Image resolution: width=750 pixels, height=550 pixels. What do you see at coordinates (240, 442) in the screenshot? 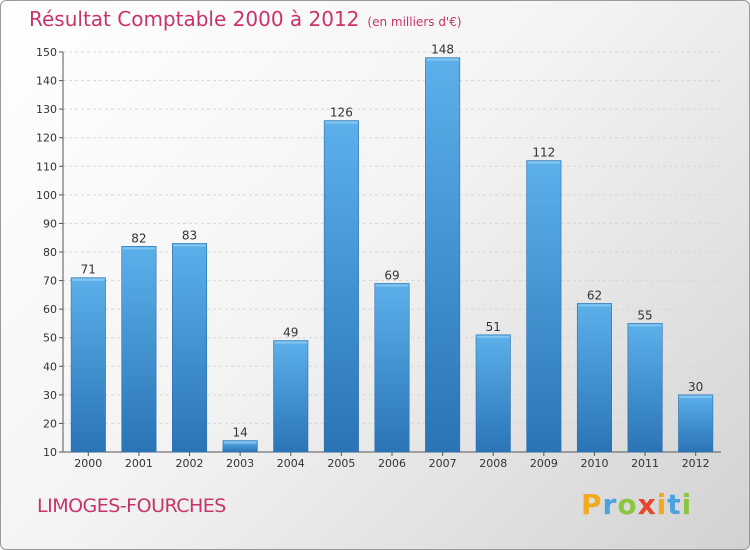
I see `bar-highlight-2003` at bounding box center [240, 442].